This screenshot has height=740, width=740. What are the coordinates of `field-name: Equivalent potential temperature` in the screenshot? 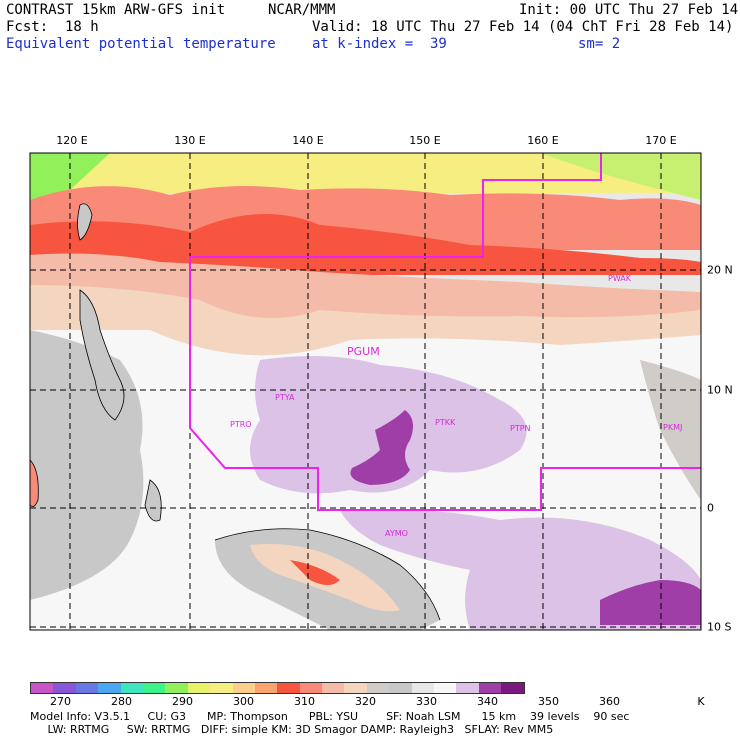 It's located at (141, 44).